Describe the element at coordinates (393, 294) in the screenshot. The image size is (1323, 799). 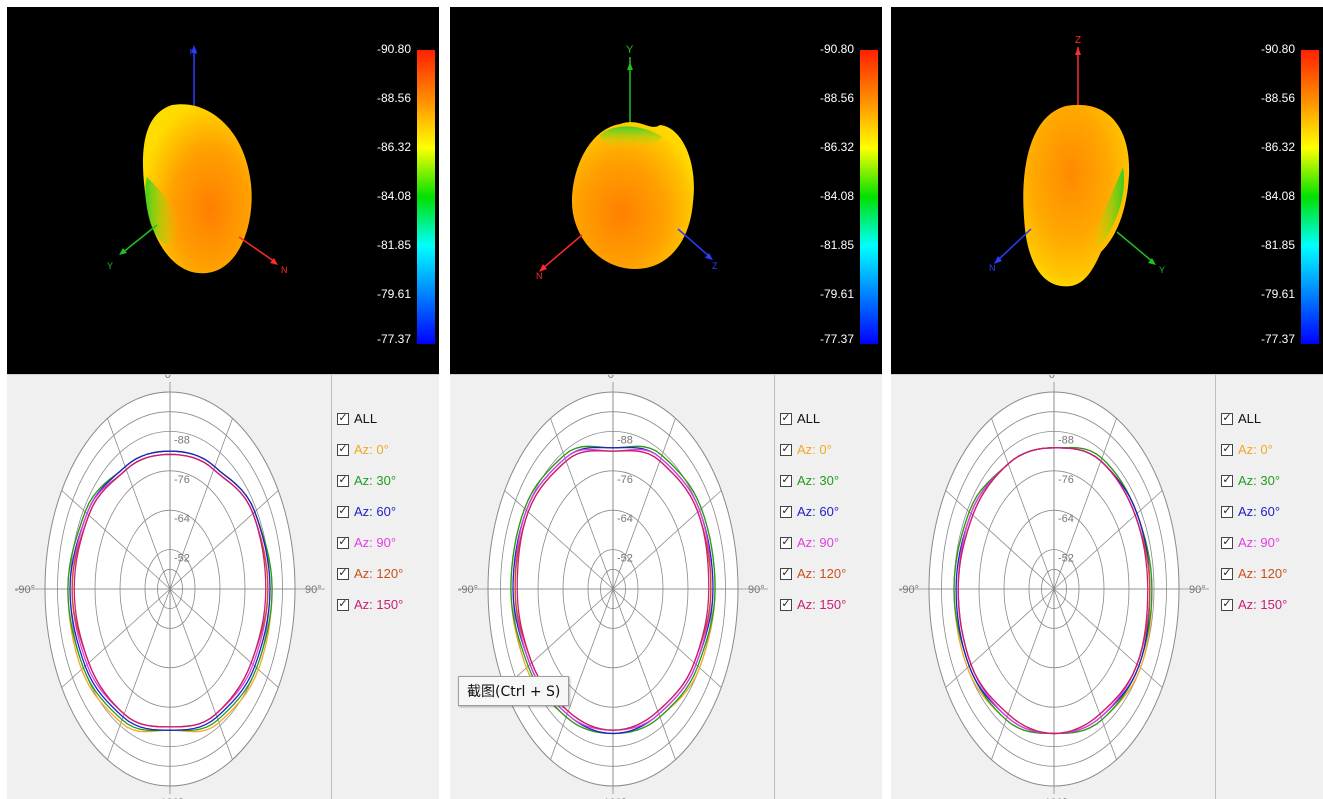
I see `colorbar-label: -79.61` at that location.